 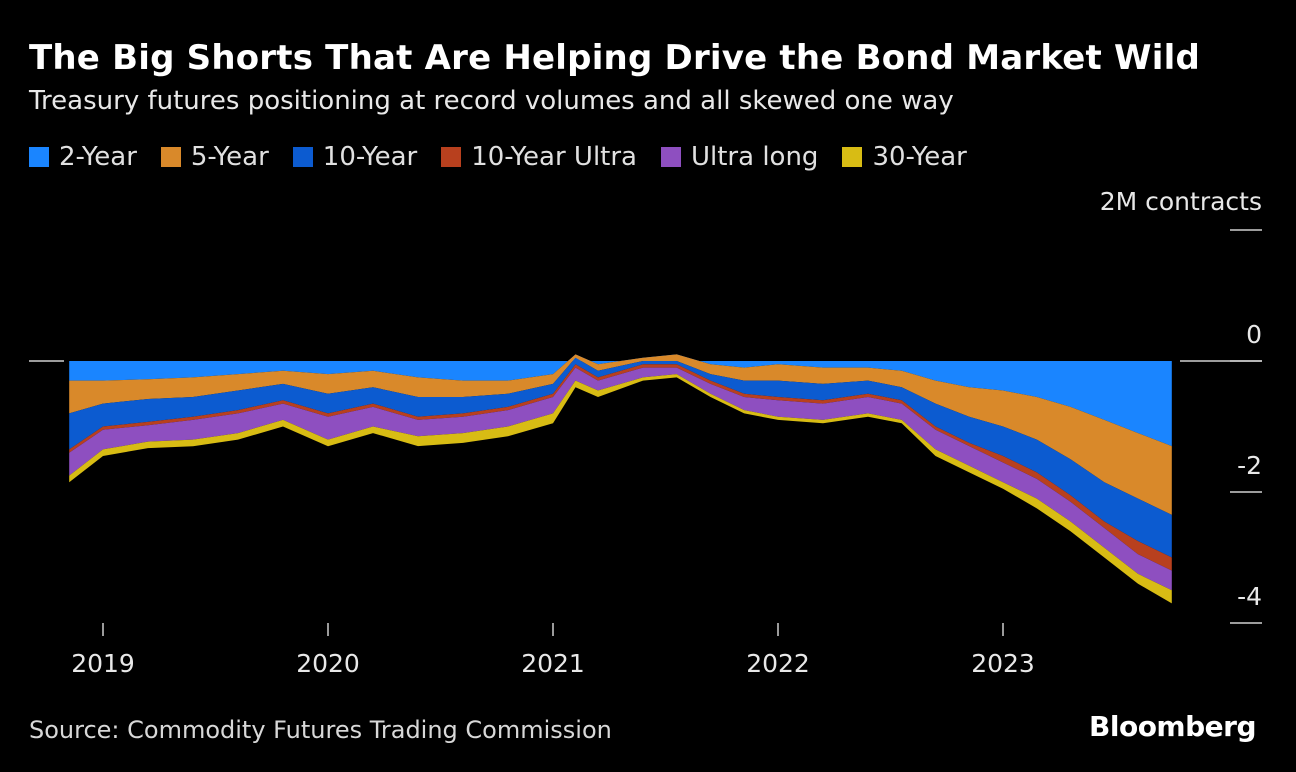 I want to click on x-tick-label: 2019, so click(x=103, y=663).